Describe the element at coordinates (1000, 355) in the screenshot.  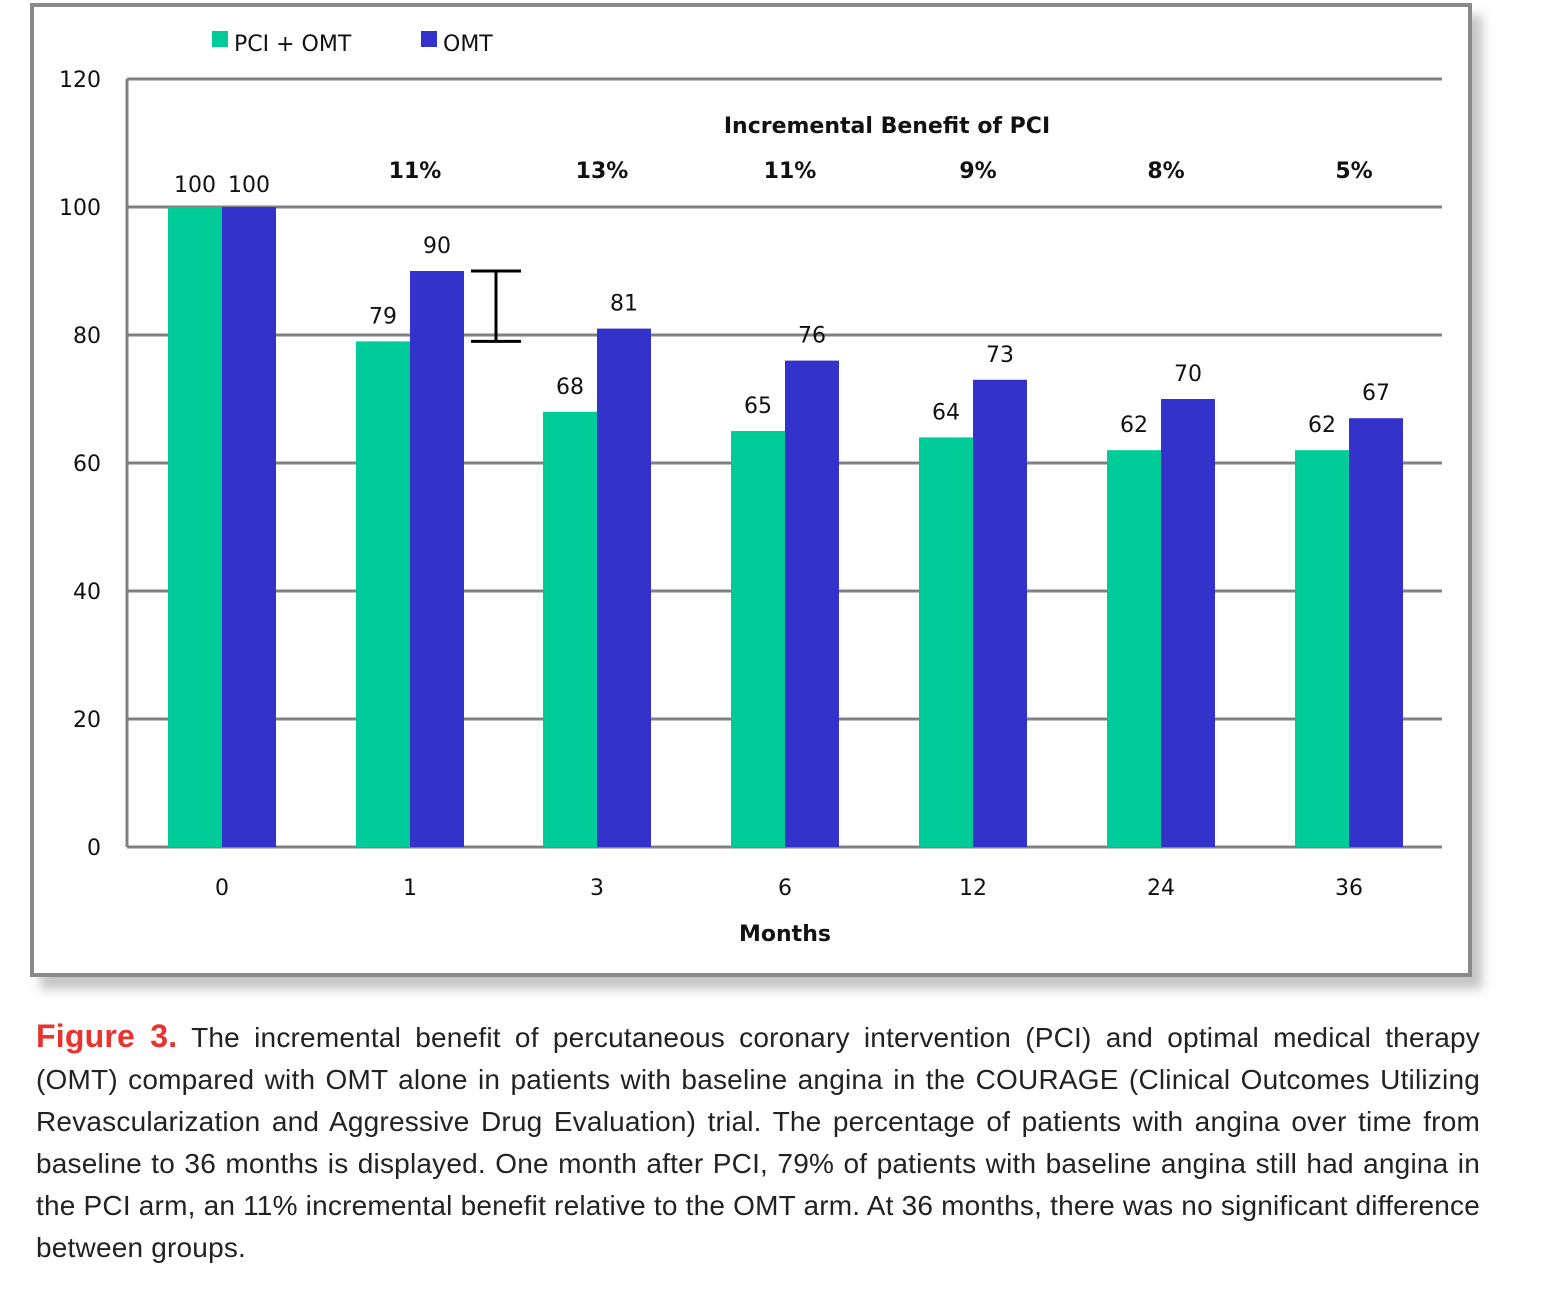
I see `data-label-omt: 73` at that location.